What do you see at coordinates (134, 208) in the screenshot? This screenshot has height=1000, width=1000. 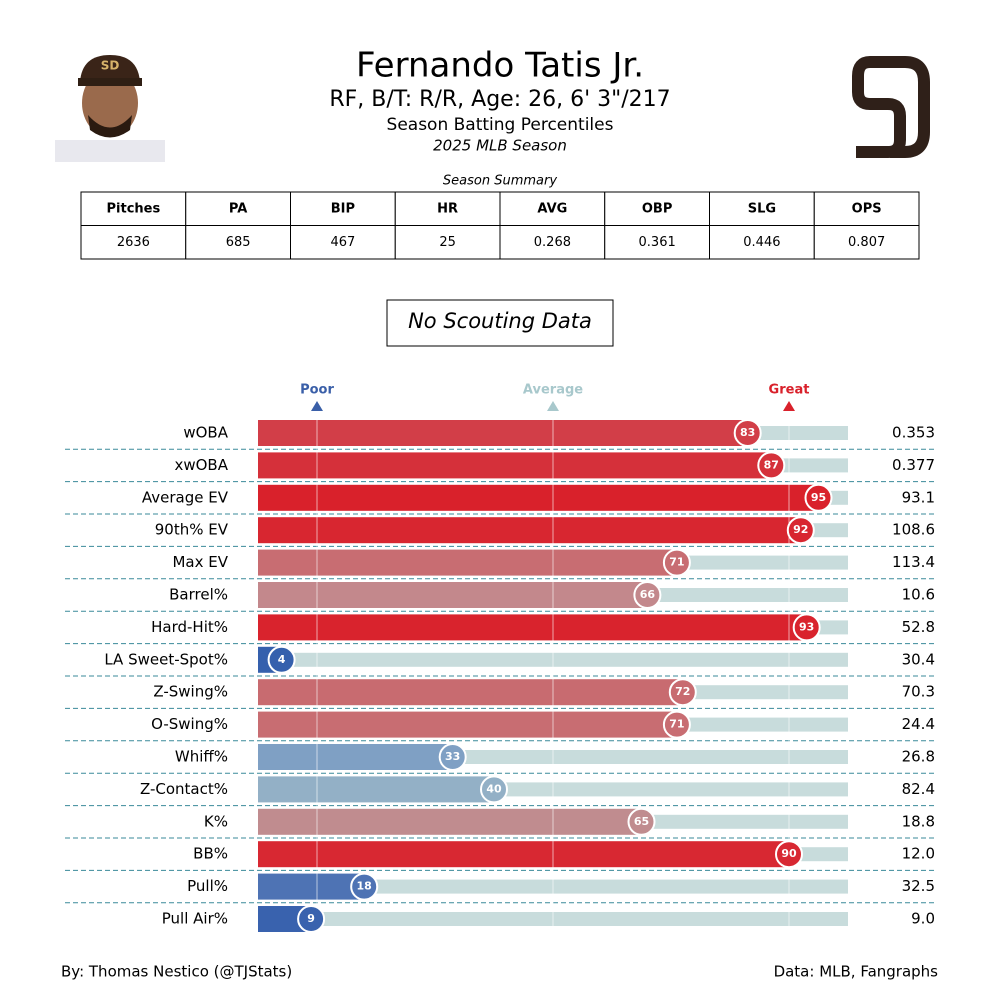 I see `column-header: Pitches` at bounding box center [134, 208].